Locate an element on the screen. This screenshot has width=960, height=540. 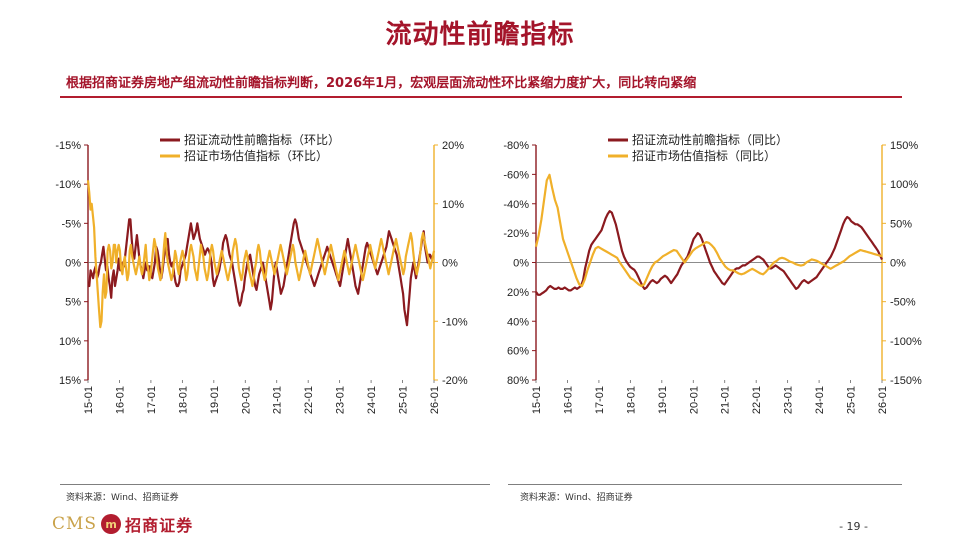
right-left-tick-label: -60% is located at coordinates (516, 175).